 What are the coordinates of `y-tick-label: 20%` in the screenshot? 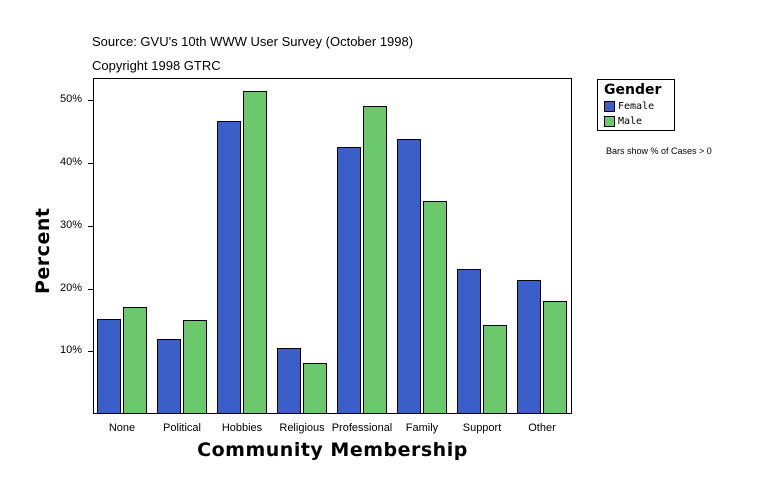 It's located at (70, 287).